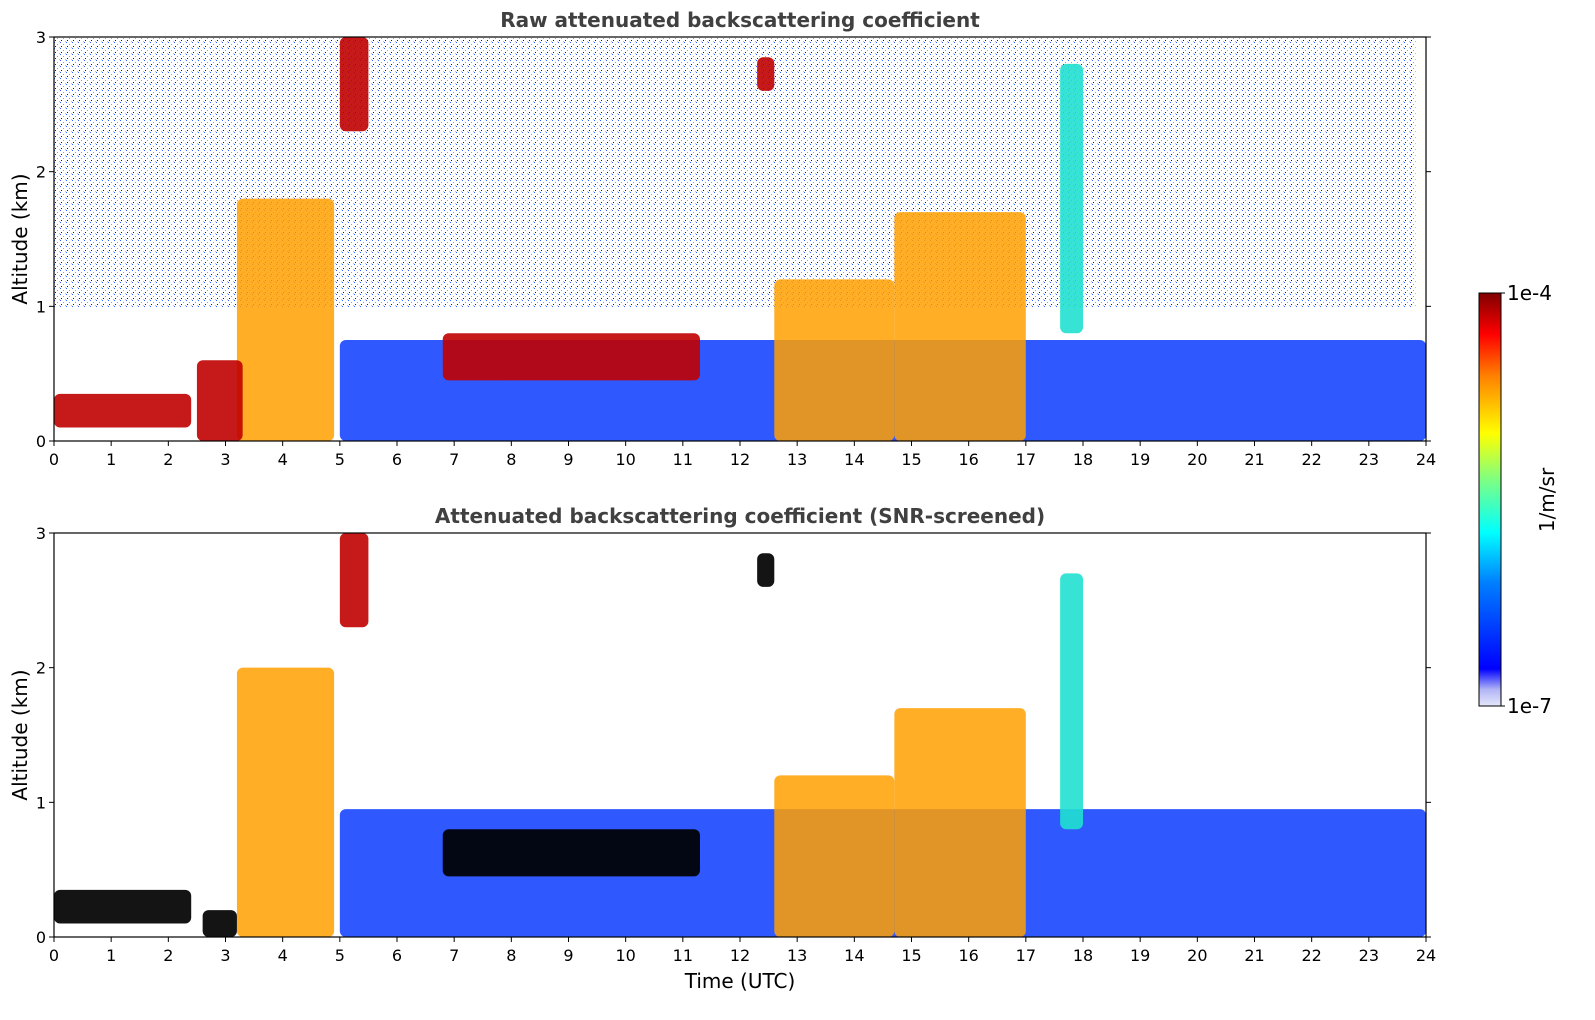 This screenshot has width=1595, height=1020. I want to click on panel-screened-x-ticks: 0 1 2 3 4 5 6 7 8 9 10 11 12 13 14 15 16 17 18 19 20 21 22 23 24, so click(742, 951).